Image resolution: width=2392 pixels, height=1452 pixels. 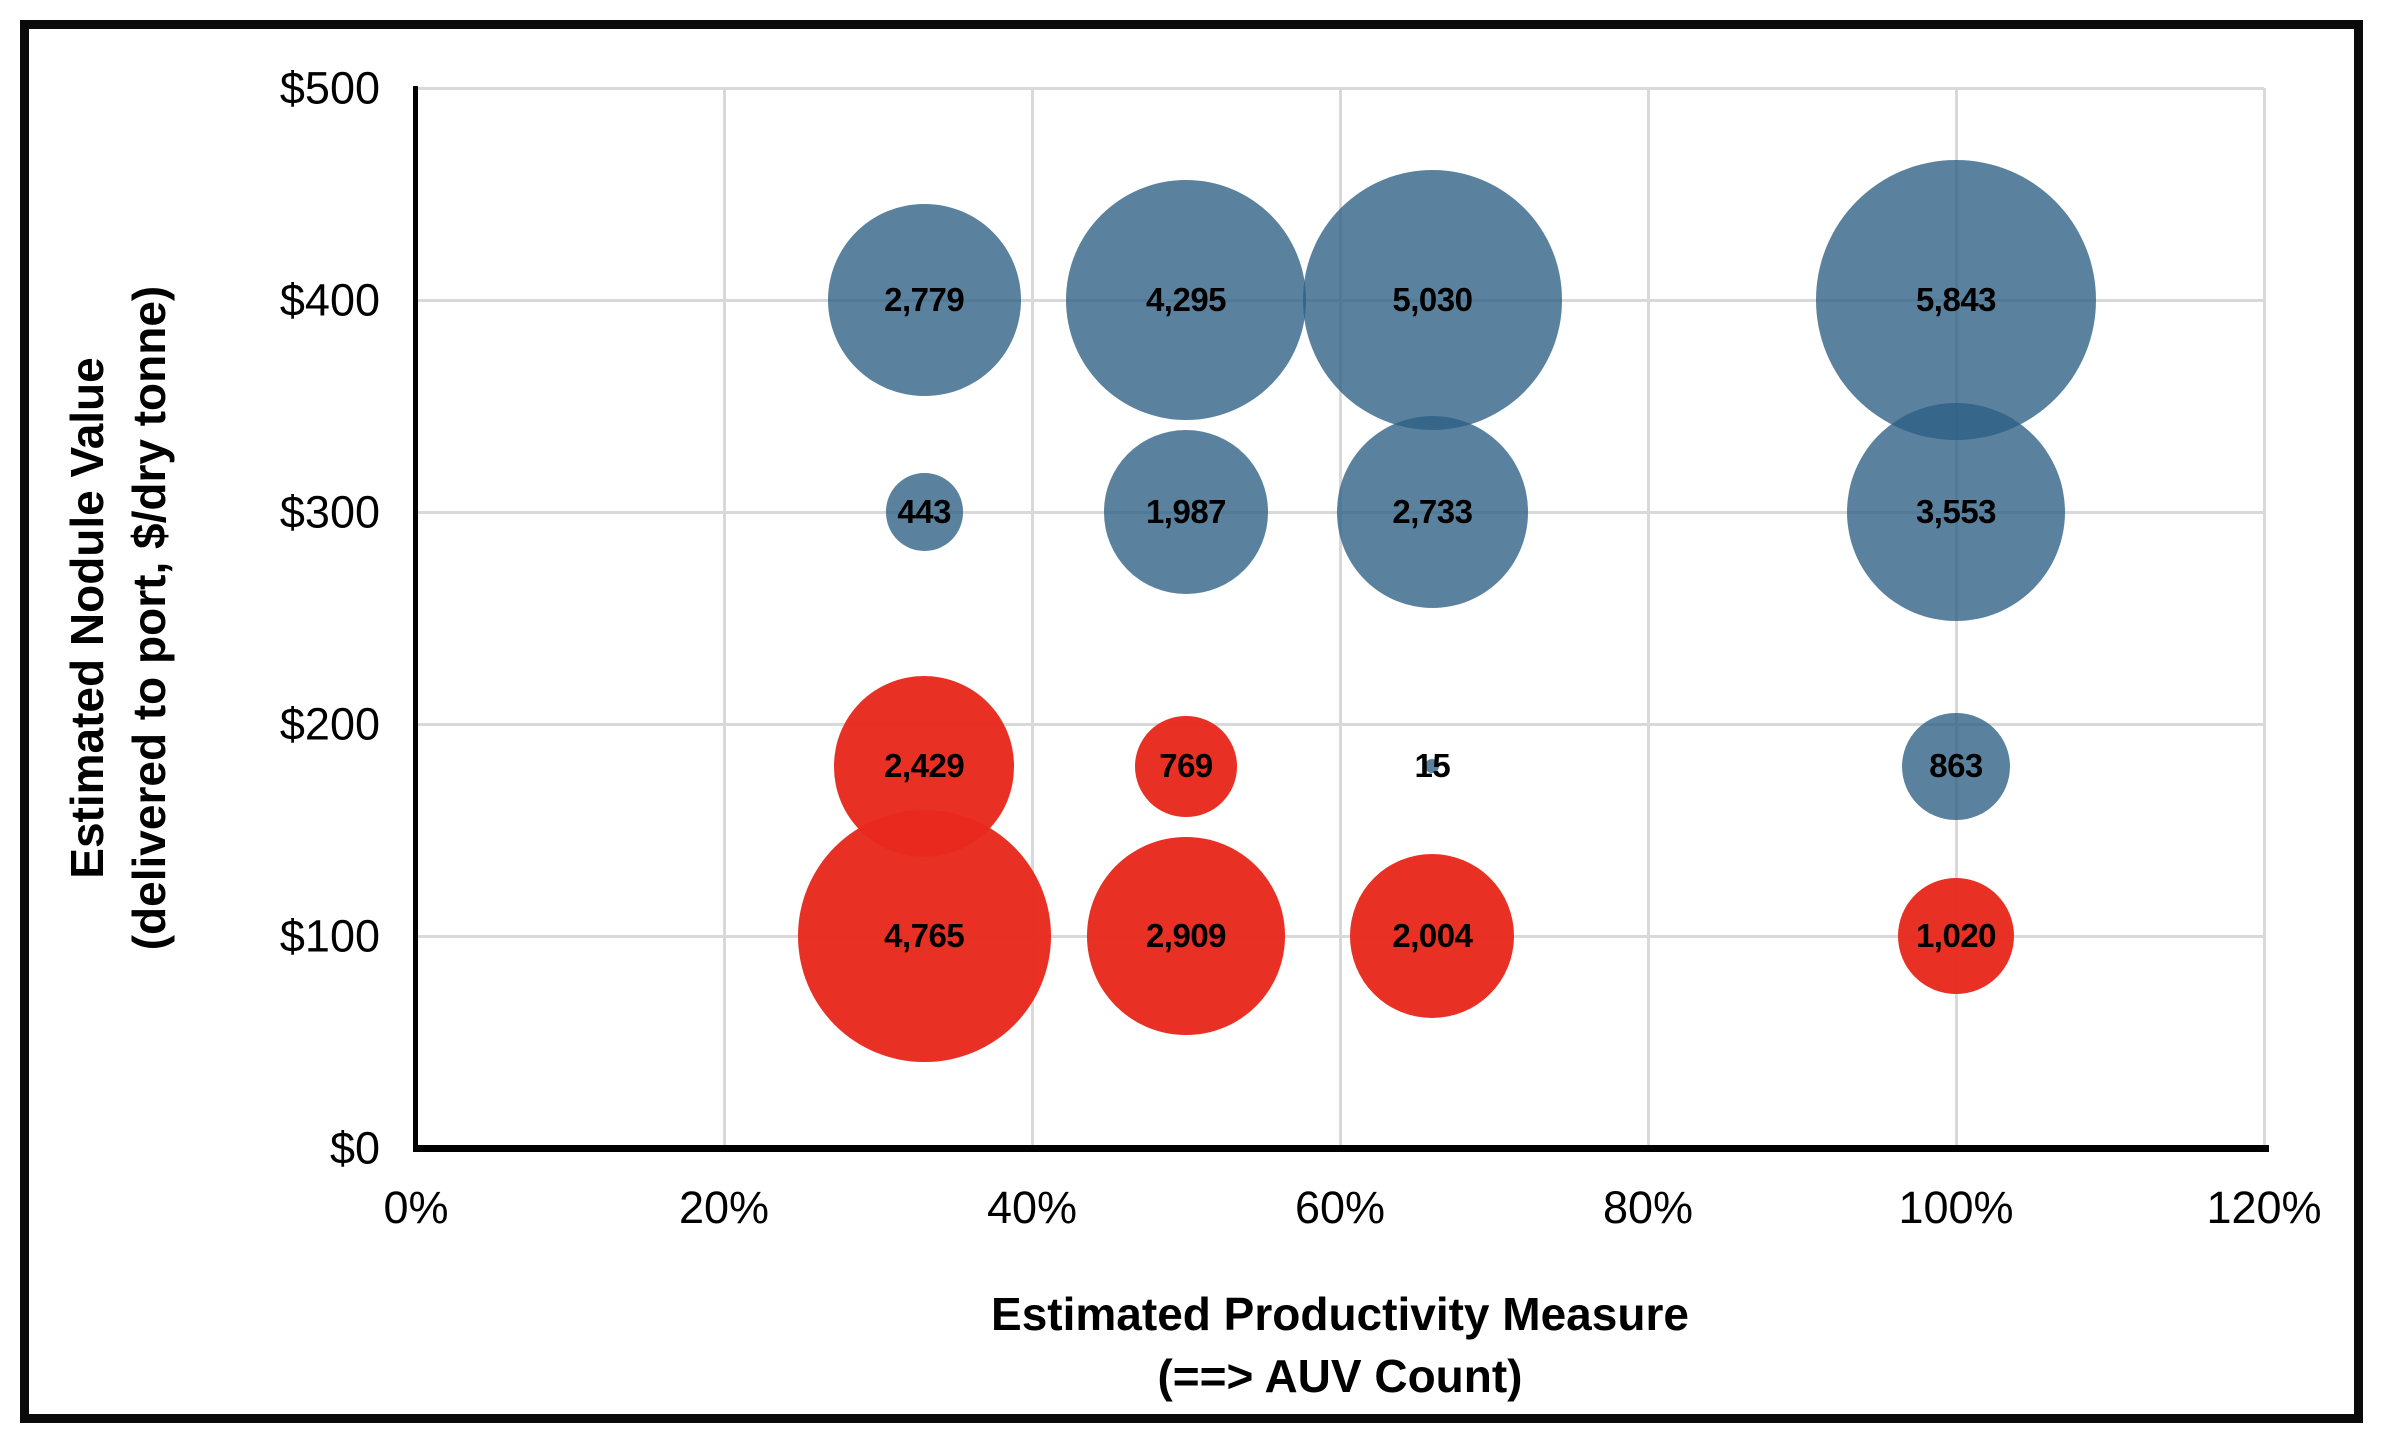 I want to click on y-tick-label: $200, so click(x=329, y=724).